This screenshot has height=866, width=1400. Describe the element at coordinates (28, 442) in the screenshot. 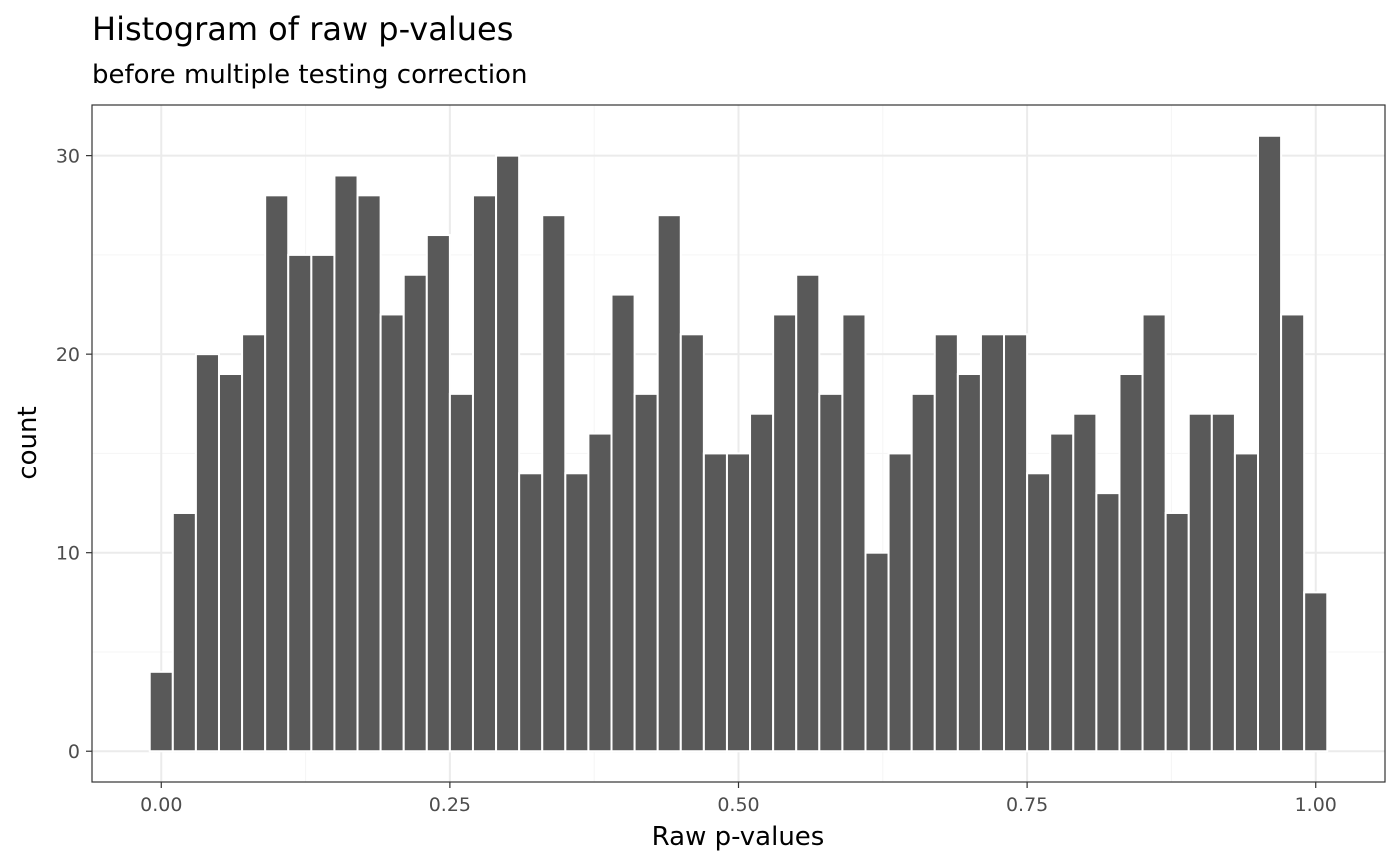

I see `y-axis-title: count` at that location.